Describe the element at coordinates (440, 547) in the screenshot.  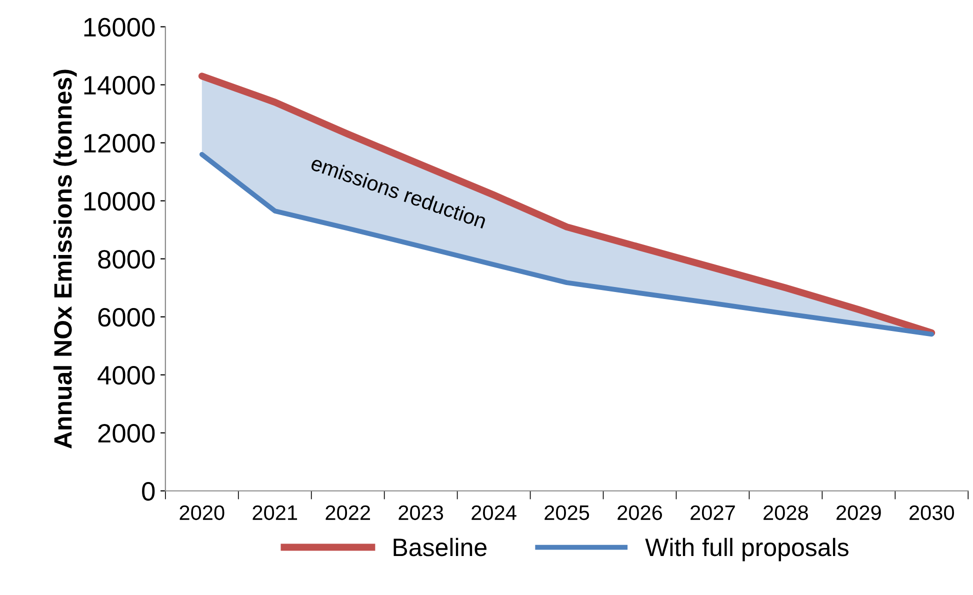
I see `legend-label: Baseline` at that location.